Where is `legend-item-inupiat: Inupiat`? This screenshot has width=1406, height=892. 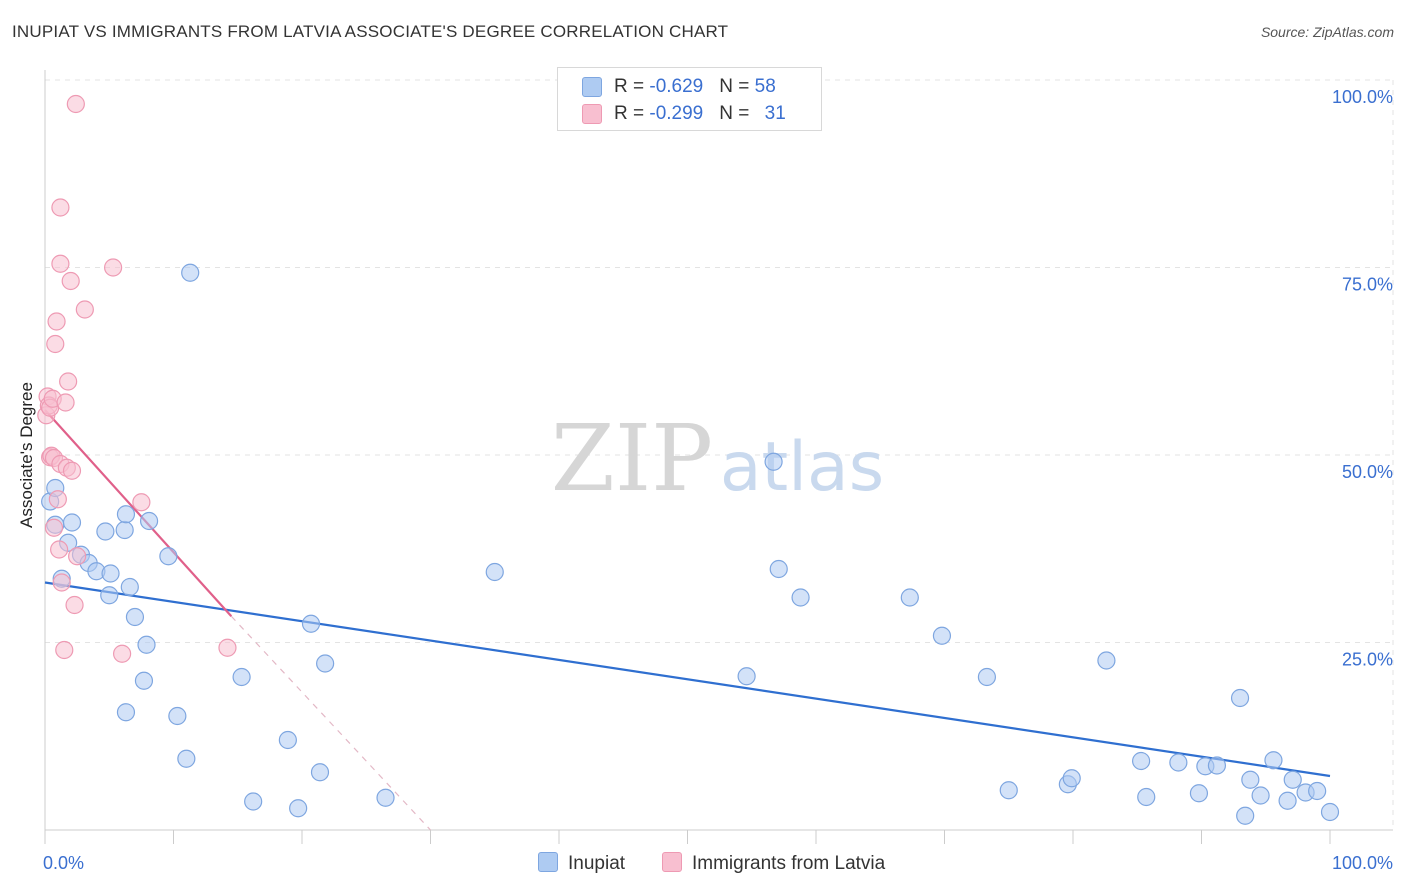 legend-item-inupiat: Inupiat is located at coordinates (581, 863).